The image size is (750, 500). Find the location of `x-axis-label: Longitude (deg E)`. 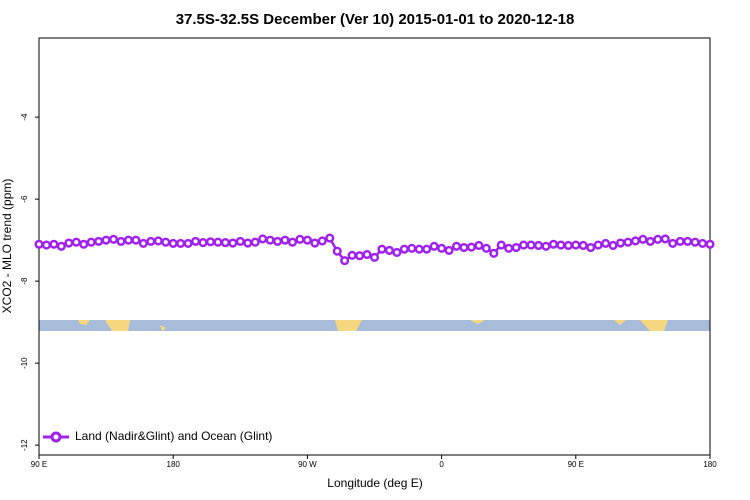

x-axis-label: Longitude (deg E) is located at coordinates (374, 483).